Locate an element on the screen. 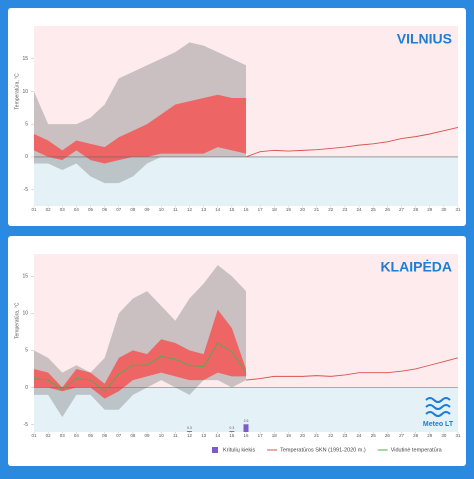 The height and width of the screenshot is (479, 474). legend-label: Kritulių kiekis is located at coordinates (239, 450).